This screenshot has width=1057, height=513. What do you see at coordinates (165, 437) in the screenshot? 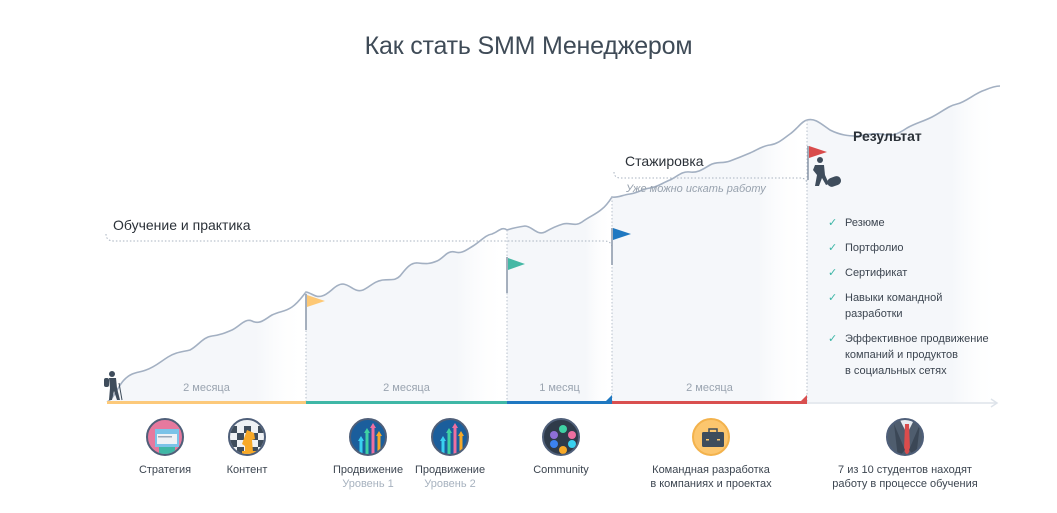
I see `strategy-icon` at bounding box center [165, 437].